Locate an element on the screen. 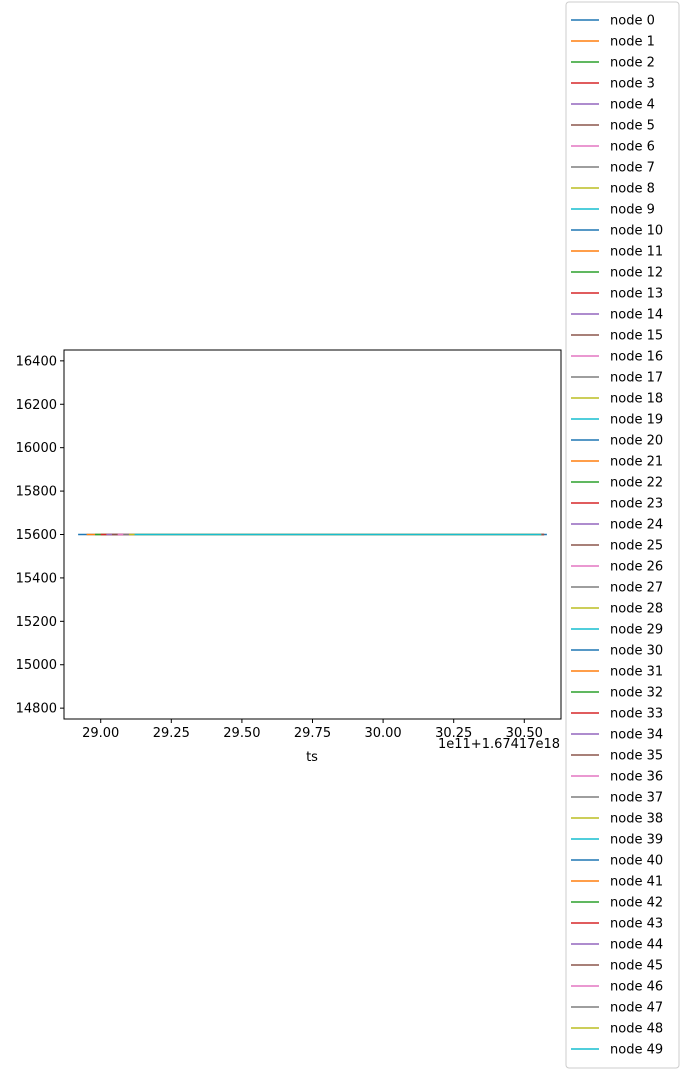 The image size is (683, 1071). legend-label: node 4 is located at coordinates (632, 105).